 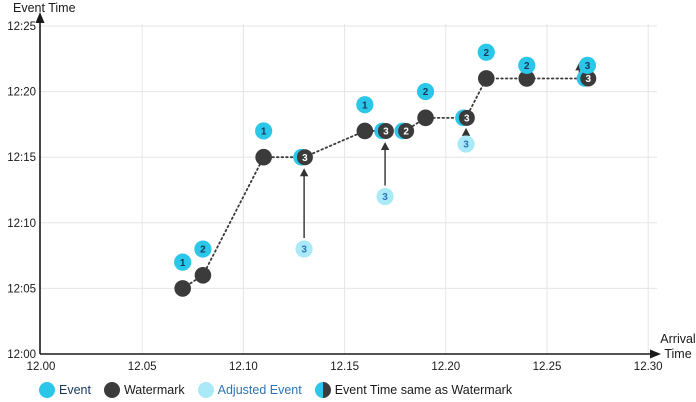 What do you see at coordinates (21, 355) in the screenshot?
I see `y-tick-label: 12:00` at bounding box center [21, 355].